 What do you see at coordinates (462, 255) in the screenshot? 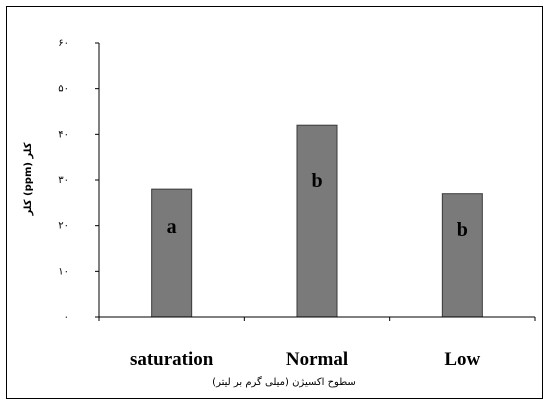
I see `bar-low` at bounding box center [462, 255].